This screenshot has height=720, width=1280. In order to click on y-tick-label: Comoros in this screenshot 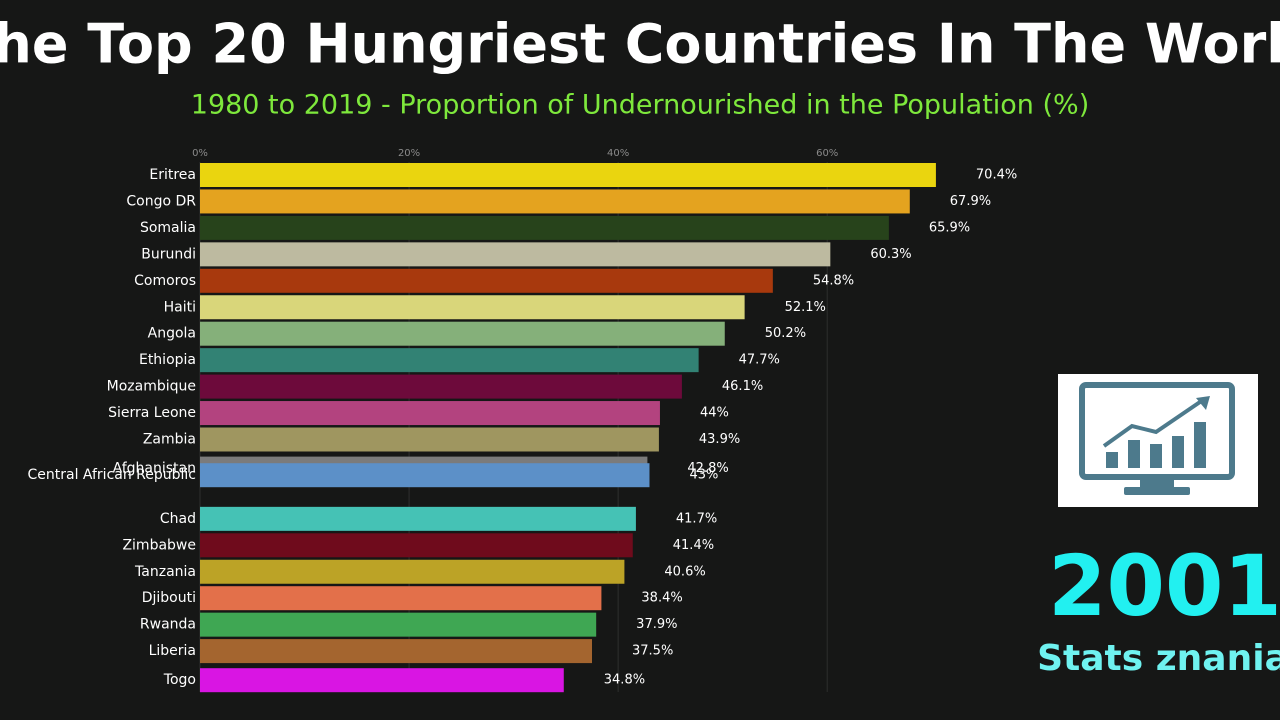, I will do `click(165, 281)`.